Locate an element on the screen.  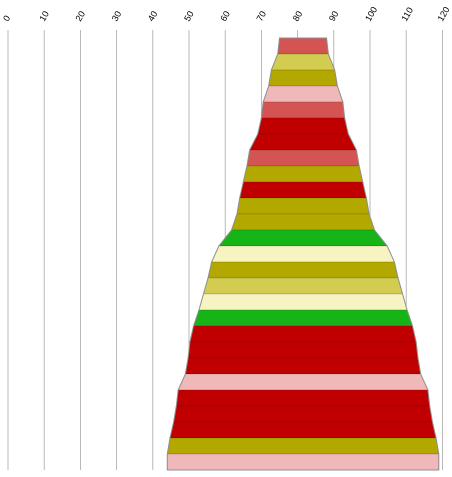
x-tick-label-20: 20 is located at coordinates (80, 16).